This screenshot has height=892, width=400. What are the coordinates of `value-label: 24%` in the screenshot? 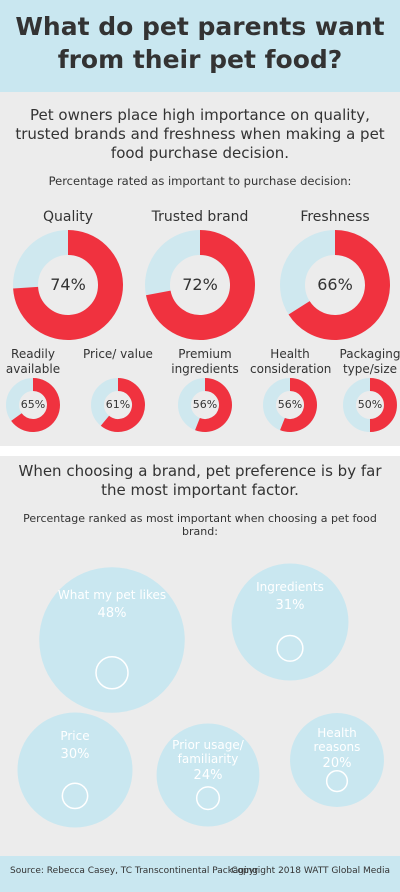 It's located at (208, 775).